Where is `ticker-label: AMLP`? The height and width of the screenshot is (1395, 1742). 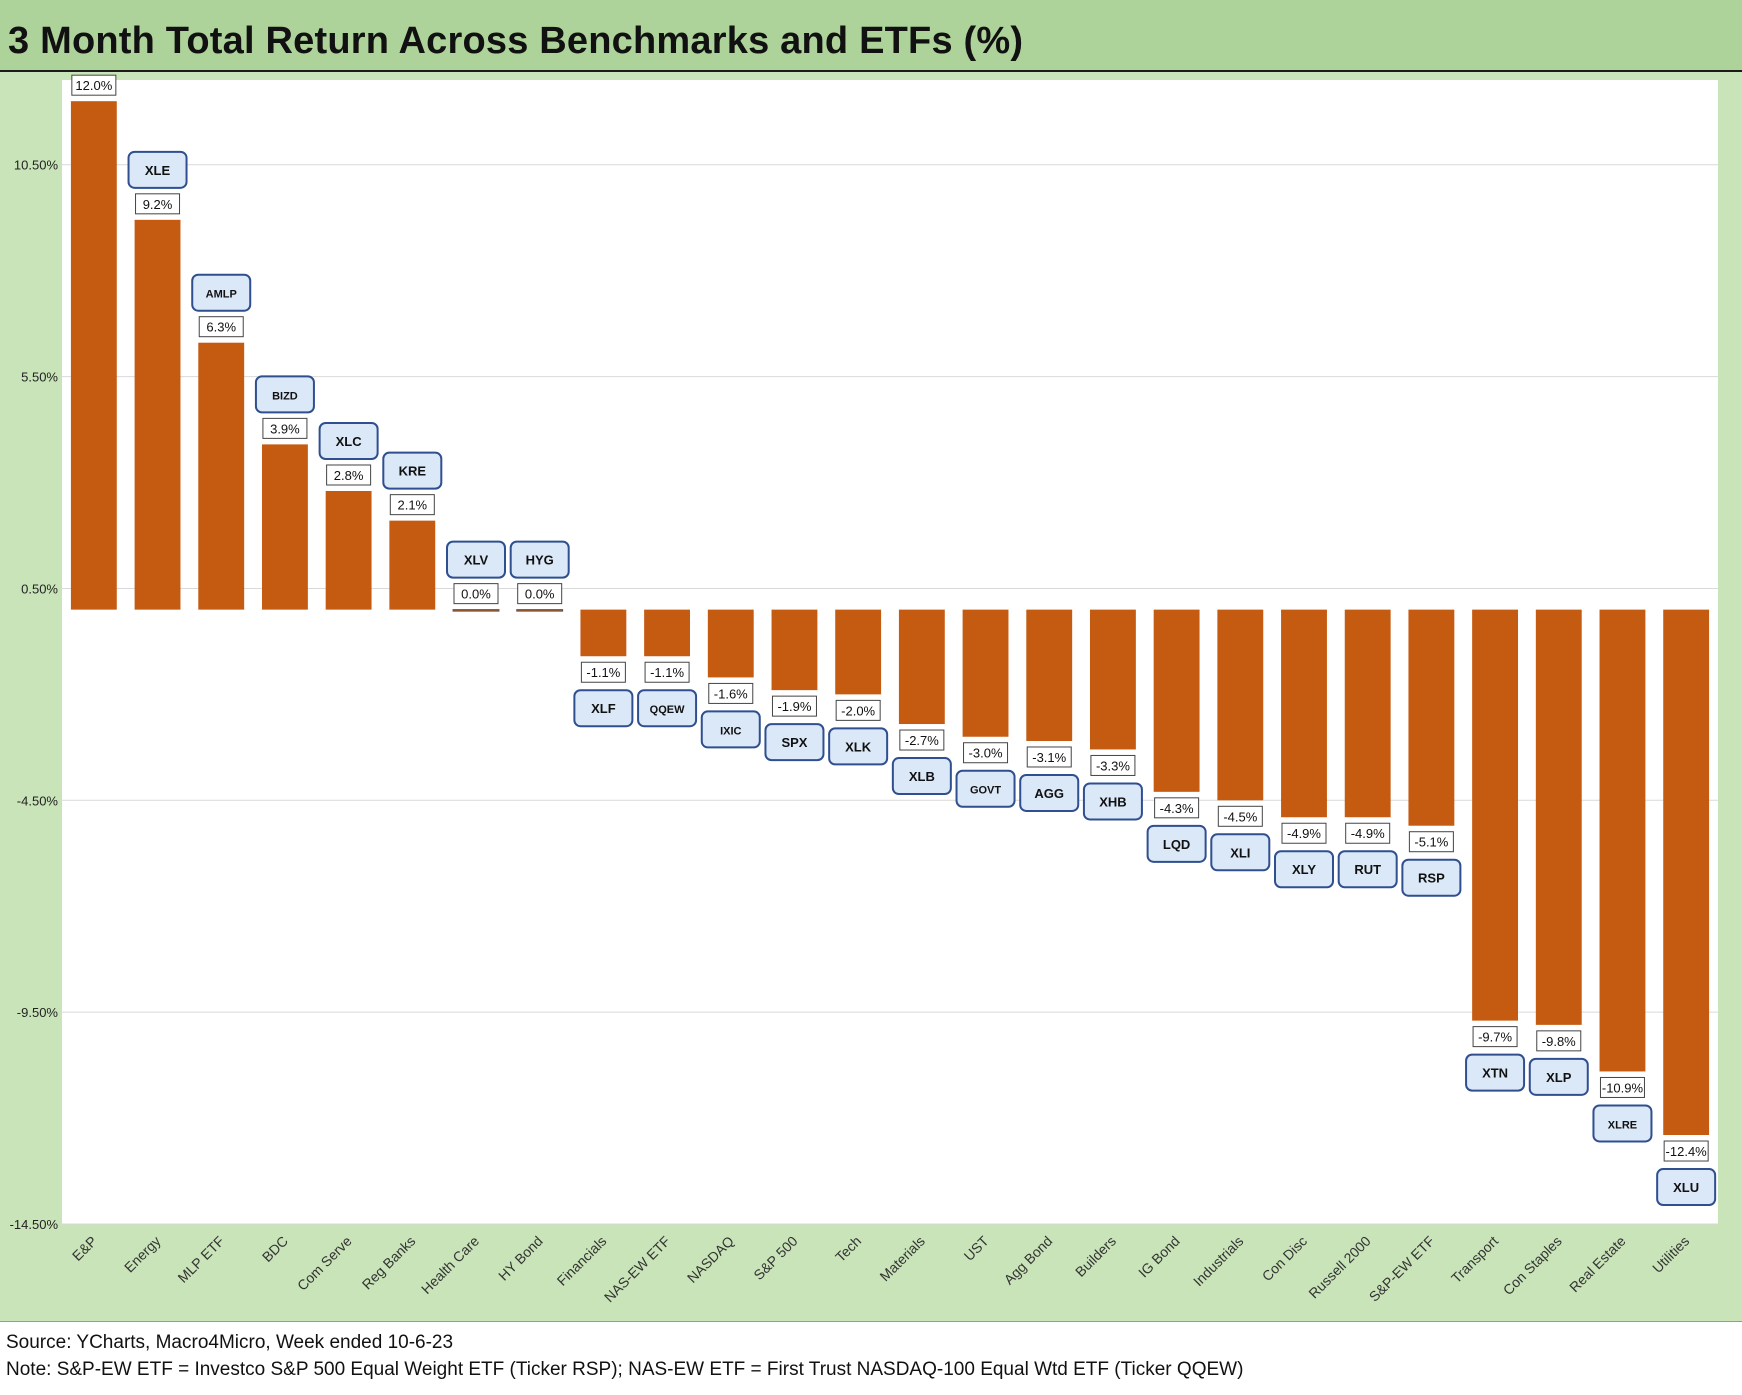
ticker-label: AMLP is located at coordinates (221, 295).